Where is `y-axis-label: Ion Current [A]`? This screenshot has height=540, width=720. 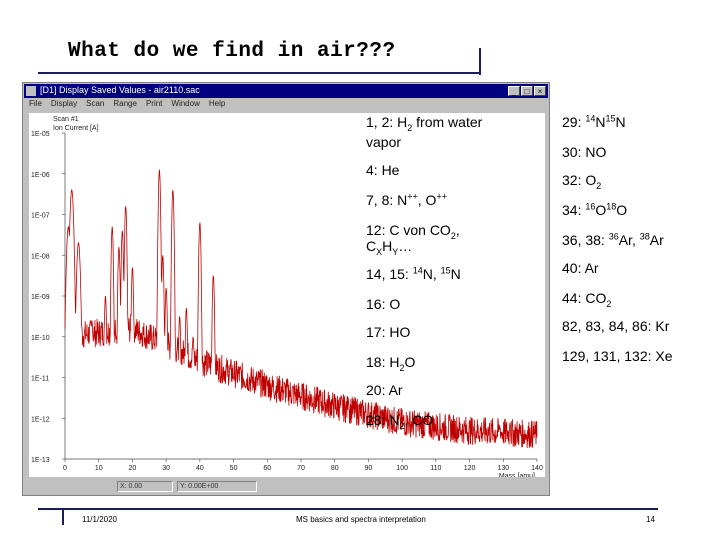
y-axis-label: Ion Current [A] is located at coordinates (76, 128).